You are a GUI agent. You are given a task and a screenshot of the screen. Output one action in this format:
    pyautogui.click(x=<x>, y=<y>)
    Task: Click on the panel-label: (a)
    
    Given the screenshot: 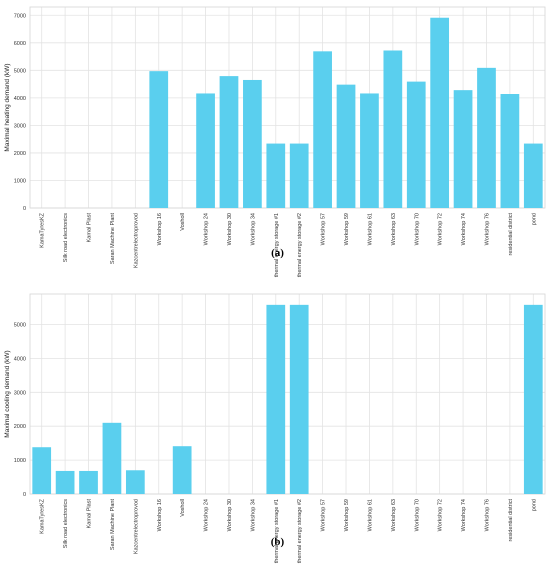 What is the action you would take?
    pyautogui.click(x=277, y=253)
    